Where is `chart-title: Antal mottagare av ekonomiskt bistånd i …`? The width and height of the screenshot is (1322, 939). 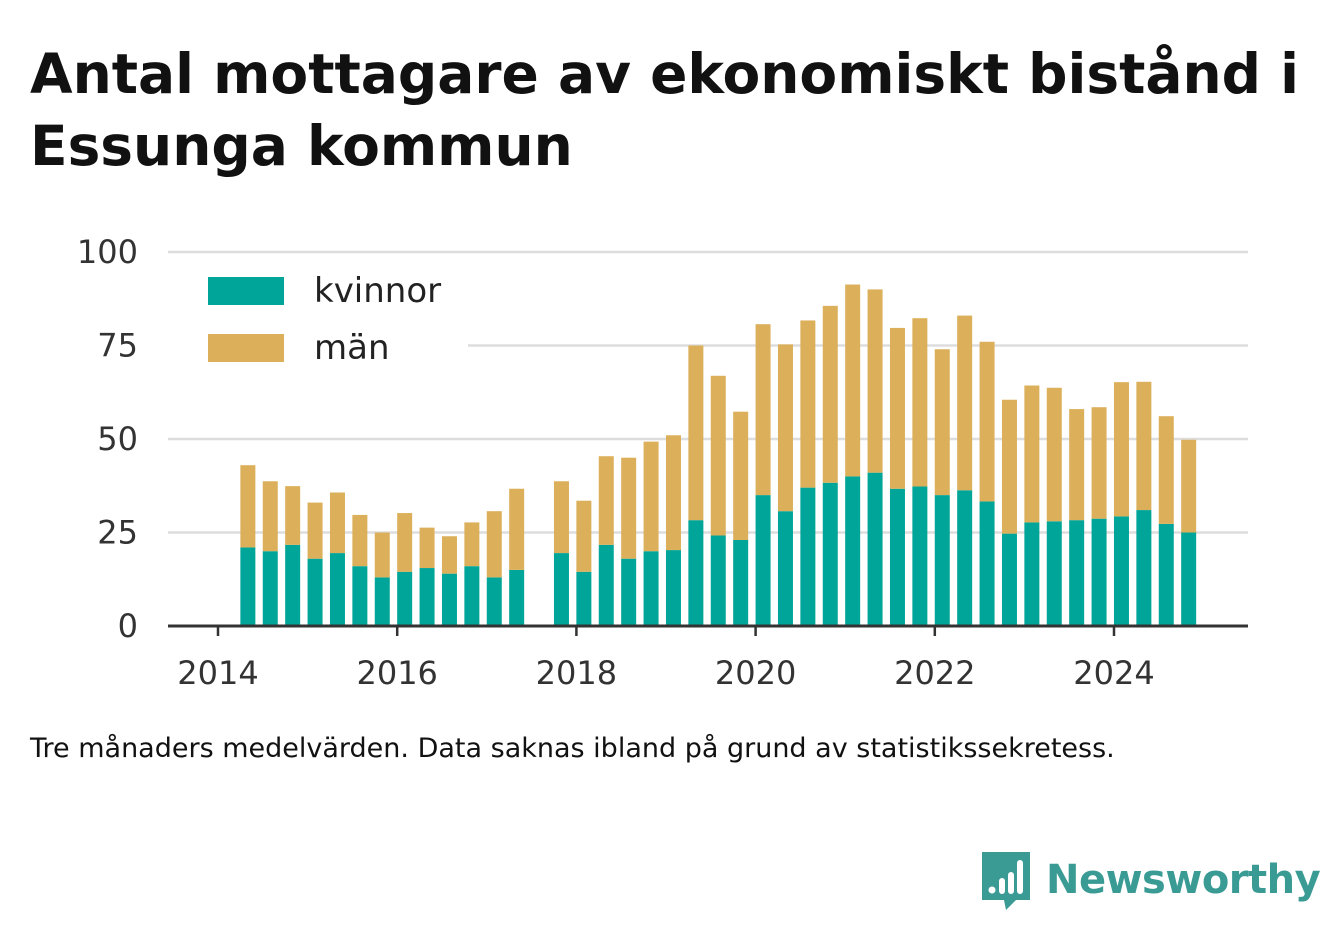
chart-title: Antal mottagare av ekonomiskt bistånd i … is located at coordinates (665, 110).